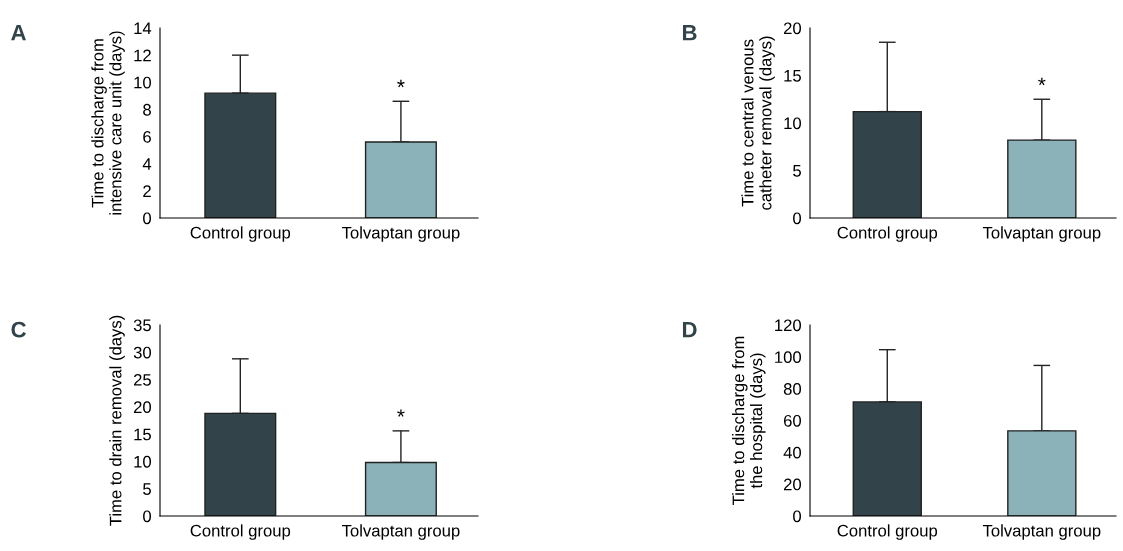 This screenshot has height=551, width=1123. I want to click on y-axis-title: Time to discharge from the hospital (days), so click(749, 421).